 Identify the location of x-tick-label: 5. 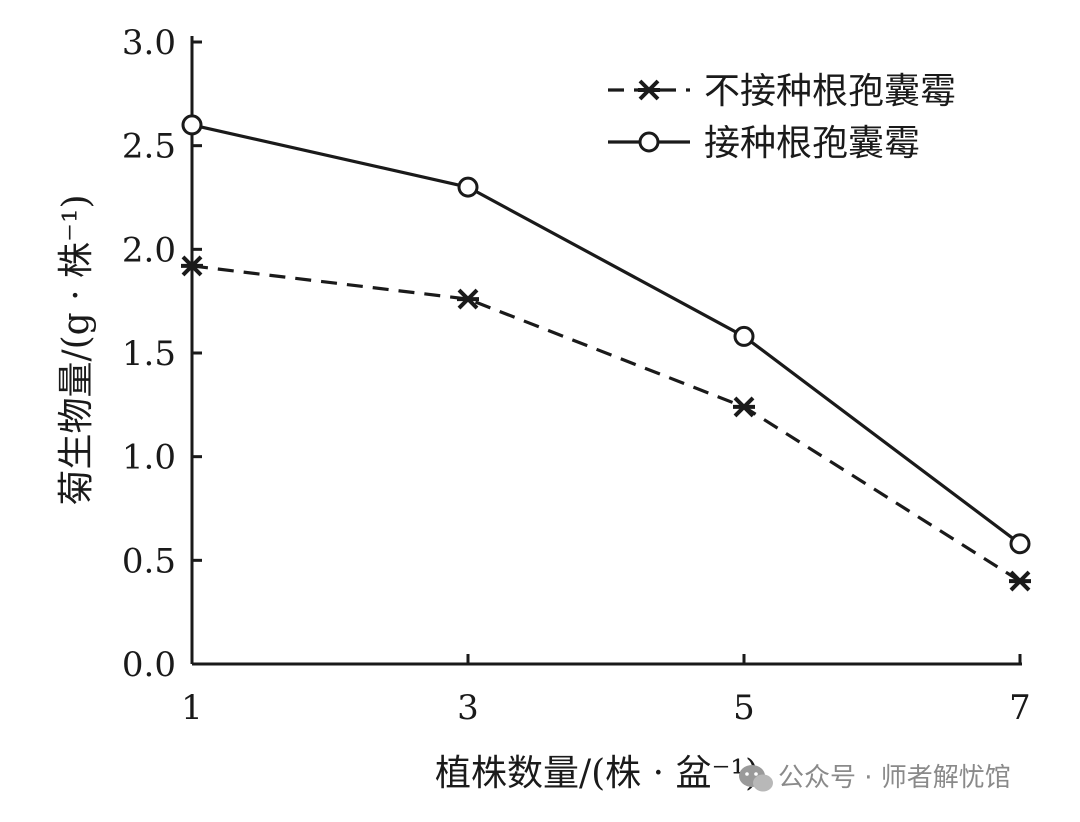
(744, 708).